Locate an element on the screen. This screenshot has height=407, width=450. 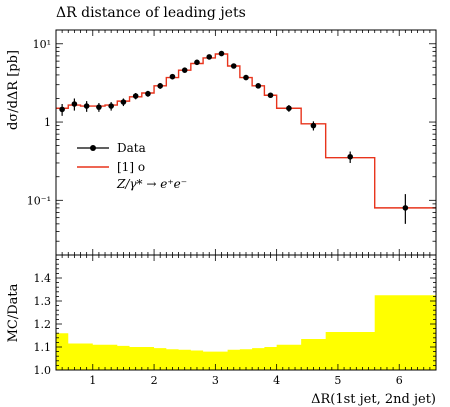
legend-data-marker is located at coordinates (93, 148).